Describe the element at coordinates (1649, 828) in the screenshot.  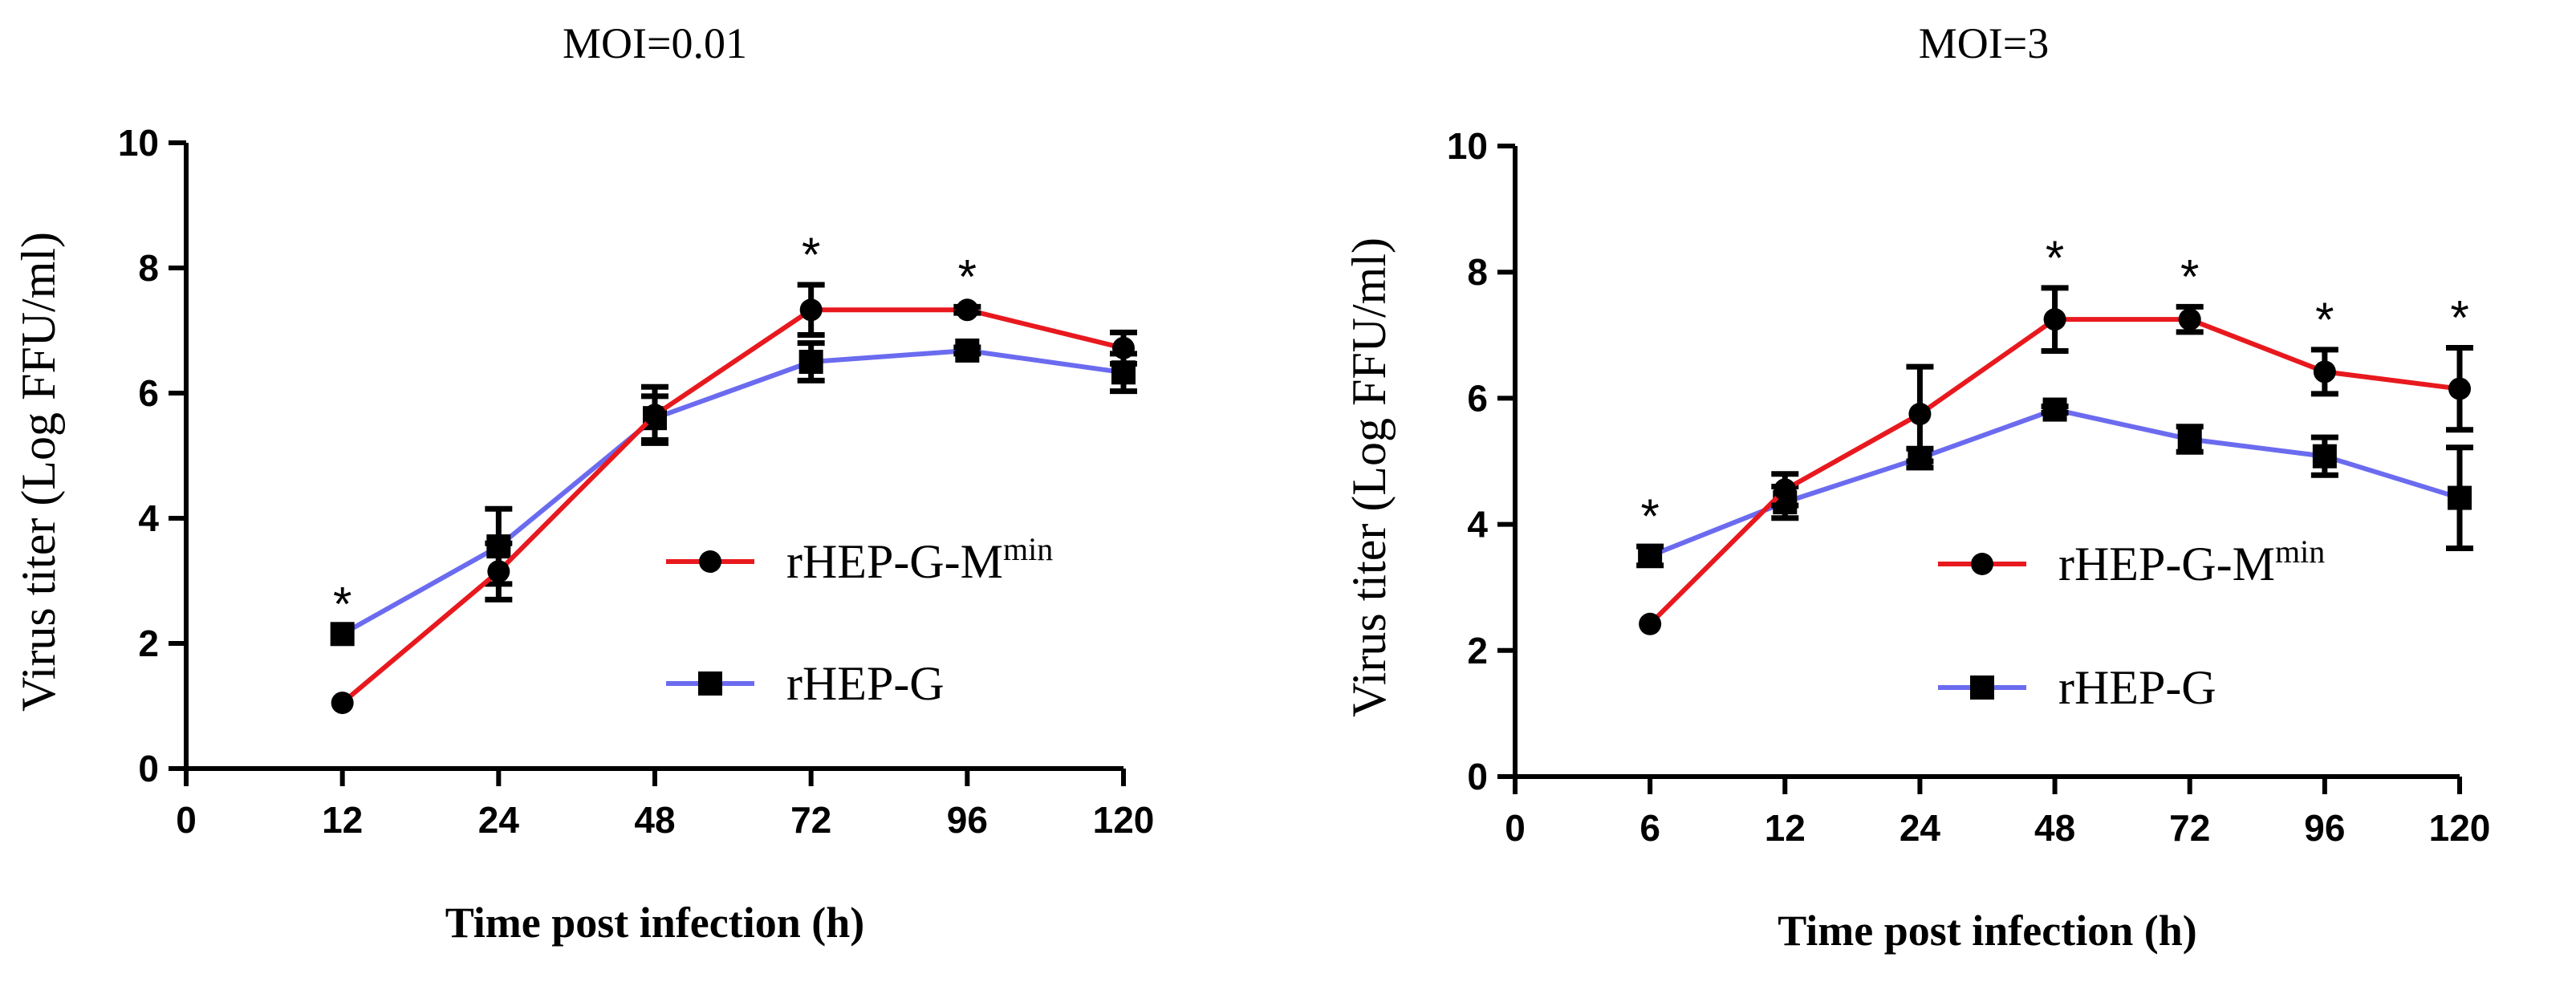
I see `x-tick-label: 6` at that location.